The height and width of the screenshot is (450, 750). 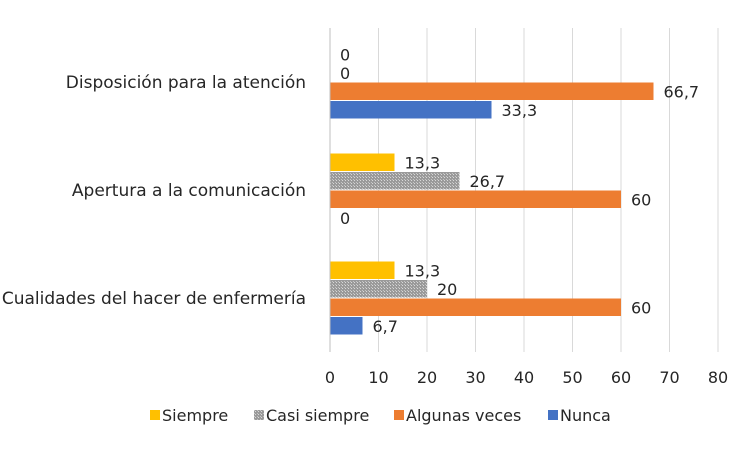 I want to click on category-label: Disposición para la atención, so click(x=186, y=83).